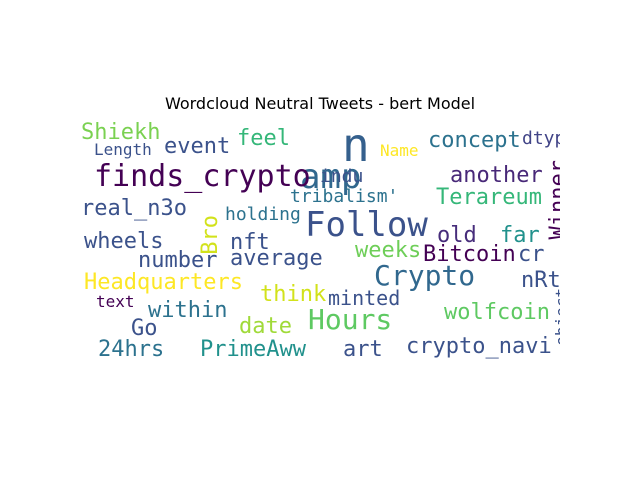 The width and height of the screenshot is (640, 480). I want to click on chart-title: Wordcloud Neutral Tweets - bert Model, so click(320, 103).